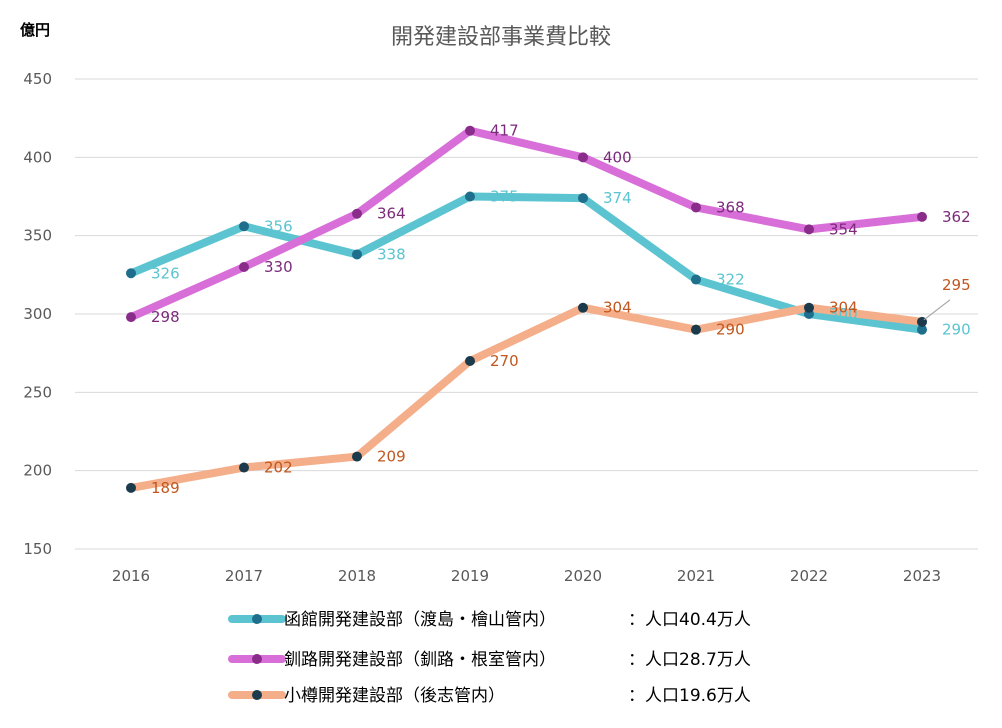 Image resolution: width=1002 pixels, height=728 pixels. Describe the element at coordinates (689, 696) in the screenshot. I see `legend-population: ：人口19.6万人` at that location.